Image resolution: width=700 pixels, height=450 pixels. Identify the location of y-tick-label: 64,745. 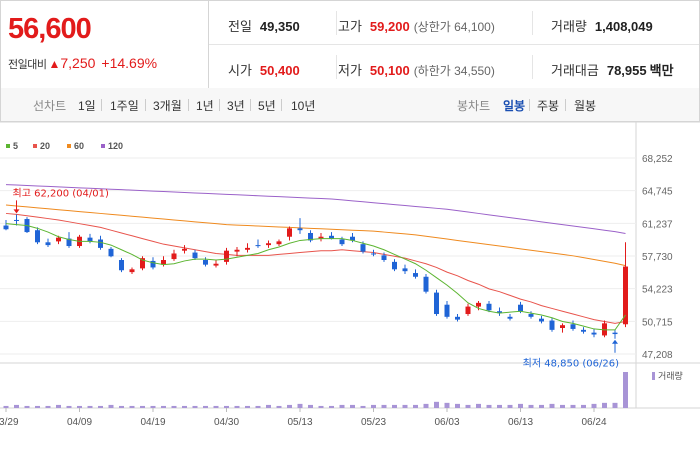
(657, 192).